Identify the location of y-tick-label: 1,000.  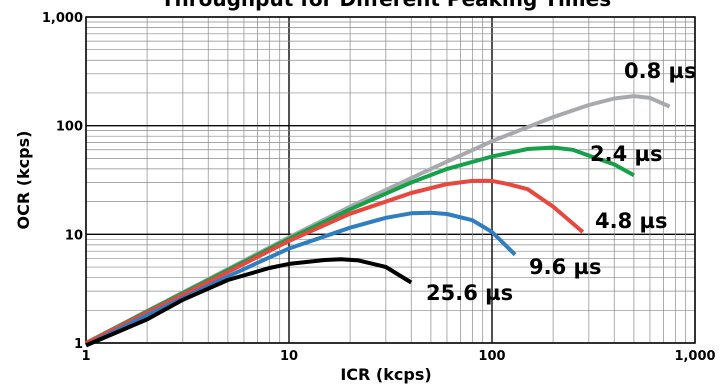
(62, 18).